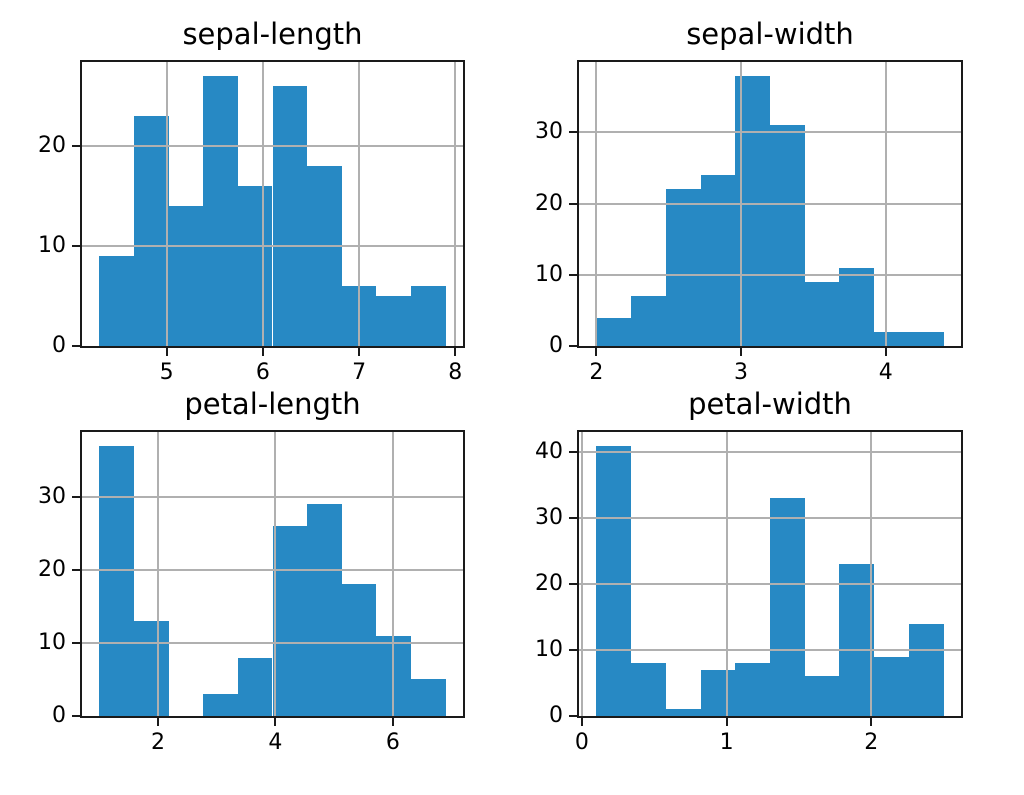 This screenshot has width=1024, height=795. I want to click on x-tick-label: 5, so click(166, 372).